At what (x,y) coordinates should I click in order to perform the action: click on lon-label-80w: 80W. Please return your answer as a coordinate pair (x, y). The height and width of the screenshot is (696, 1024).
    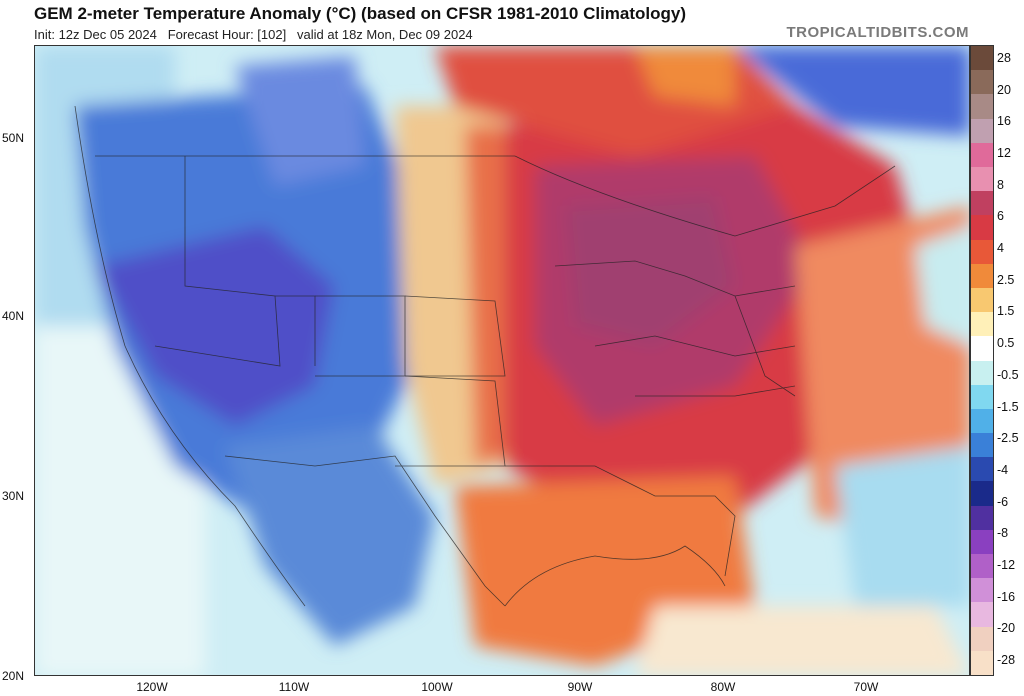
    Looking at the image, I should click on (723, 687).